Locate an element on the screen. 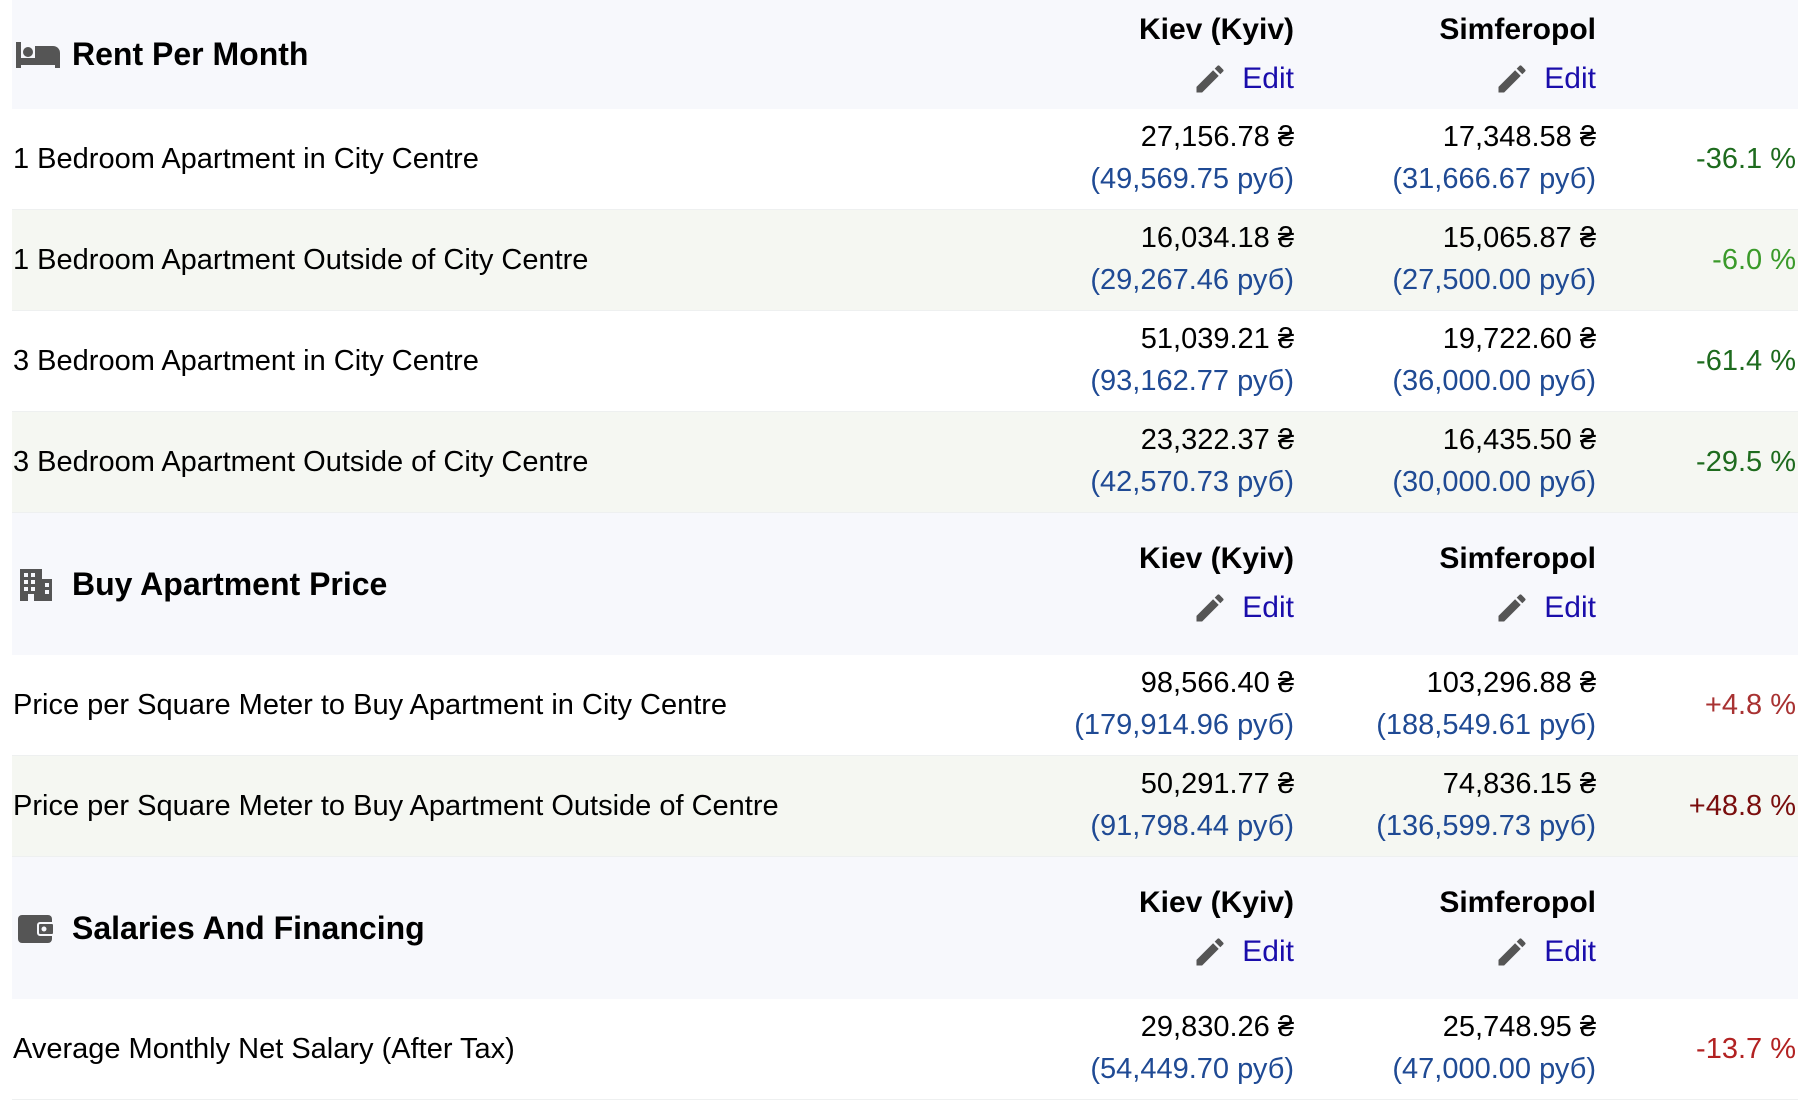 The width and height of the screenshot is (1810, 1100). value-uah: 74,836.15 ₴ is located at coordinates (1519, 784).